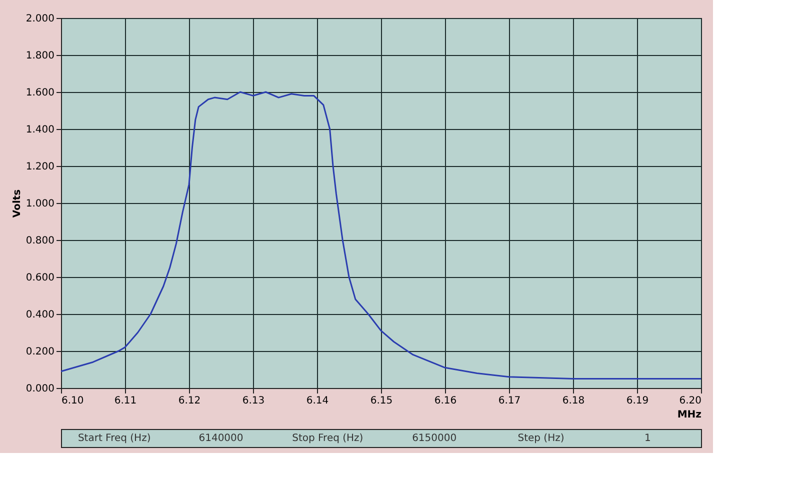 This screenshot has height=488, width=800. I want to click on y-tick-label: 0.400, so click(40, 315).